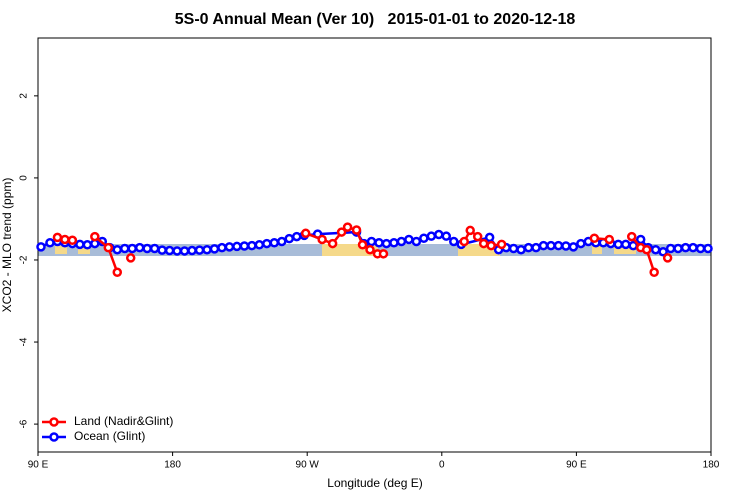  I want to click on legend-label: Ocean (Glint), so click(109, 436).